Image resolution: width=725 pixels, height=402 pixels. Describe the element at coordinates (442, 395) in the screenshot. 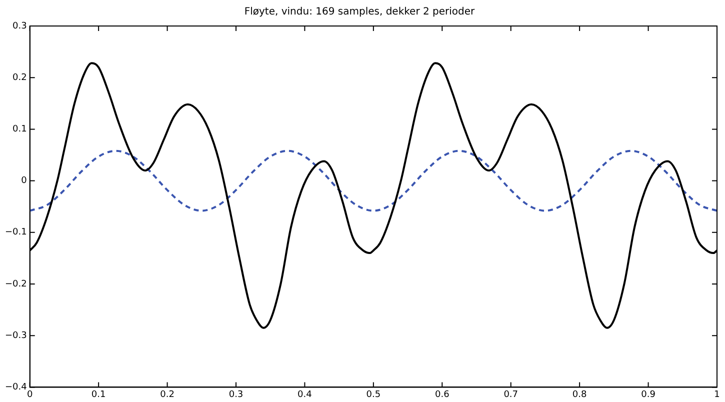

I see `x-tick-label: 0.6` at that location.